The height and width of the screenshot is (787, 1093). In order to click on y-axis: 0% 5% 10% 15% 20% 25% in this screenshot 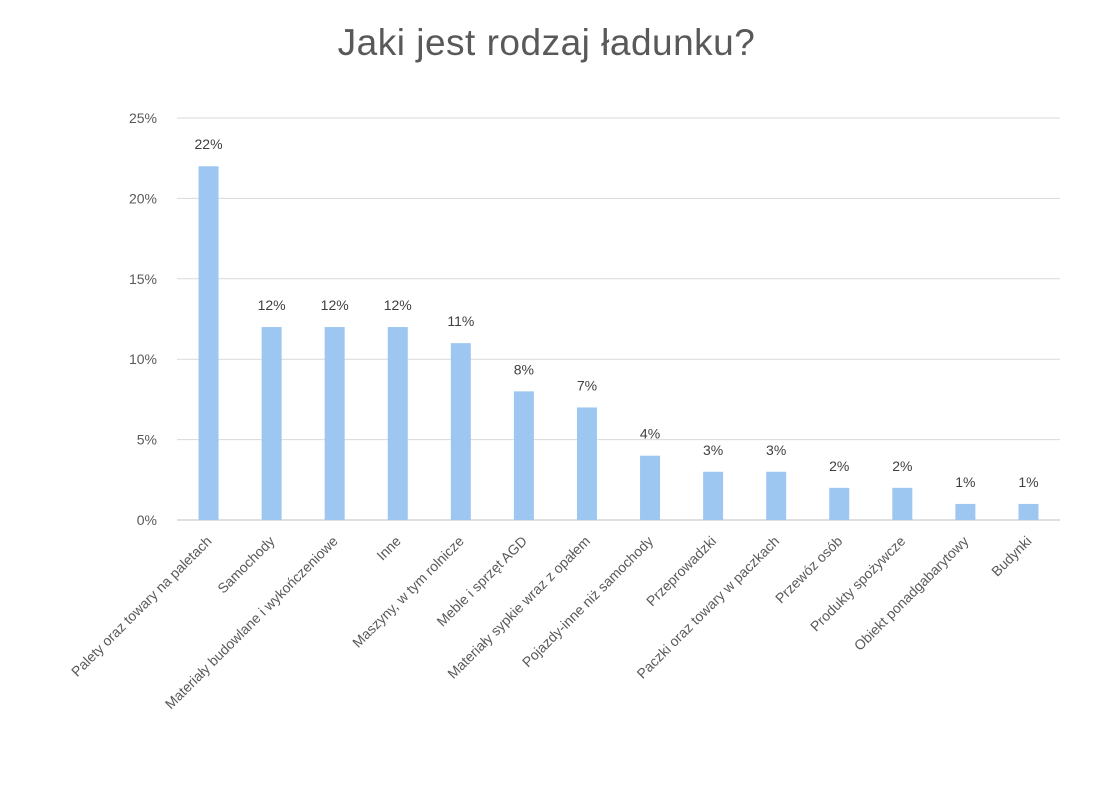, I will do `click(143, 319)`.